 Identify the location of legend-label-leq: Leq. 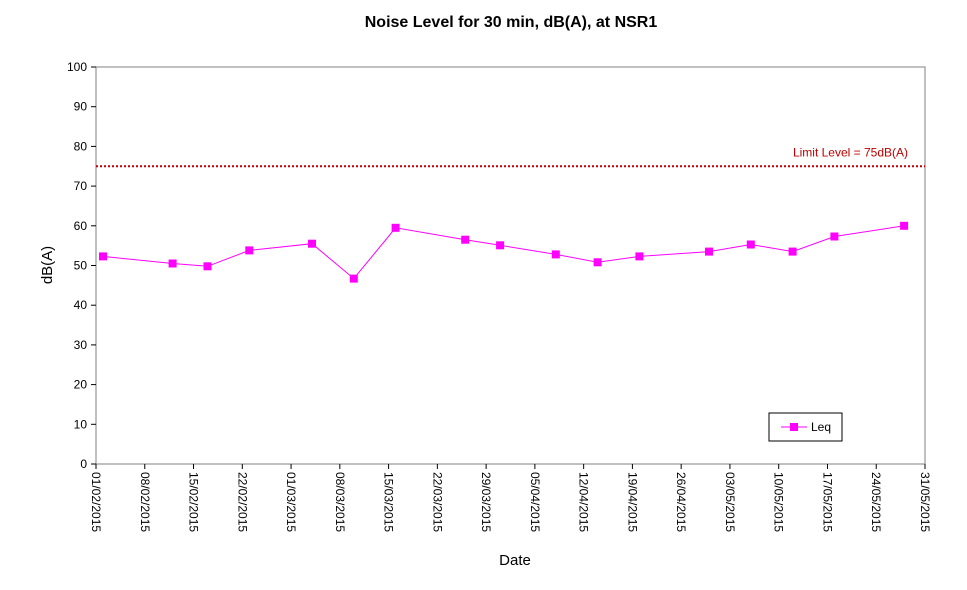
(821, 427).